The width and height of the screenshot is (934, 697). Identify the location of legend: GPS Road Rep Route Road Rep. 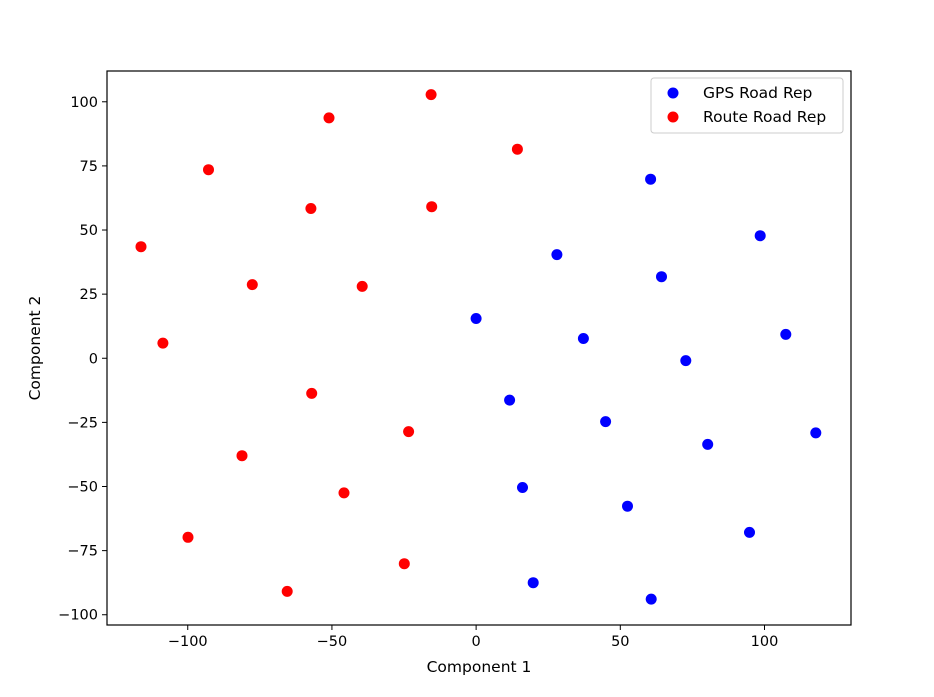
(747, 105).